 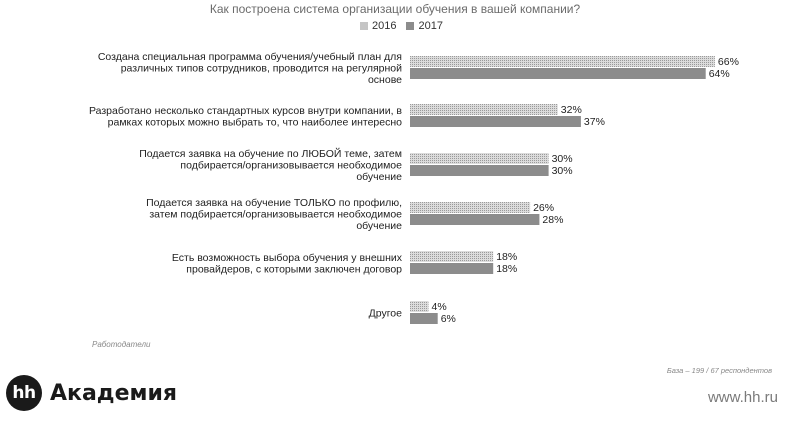 What do you see at coordinates (439, 307) in the screenshot?
I see `data-label-2016: 4%` at bounding box center [439, 307].